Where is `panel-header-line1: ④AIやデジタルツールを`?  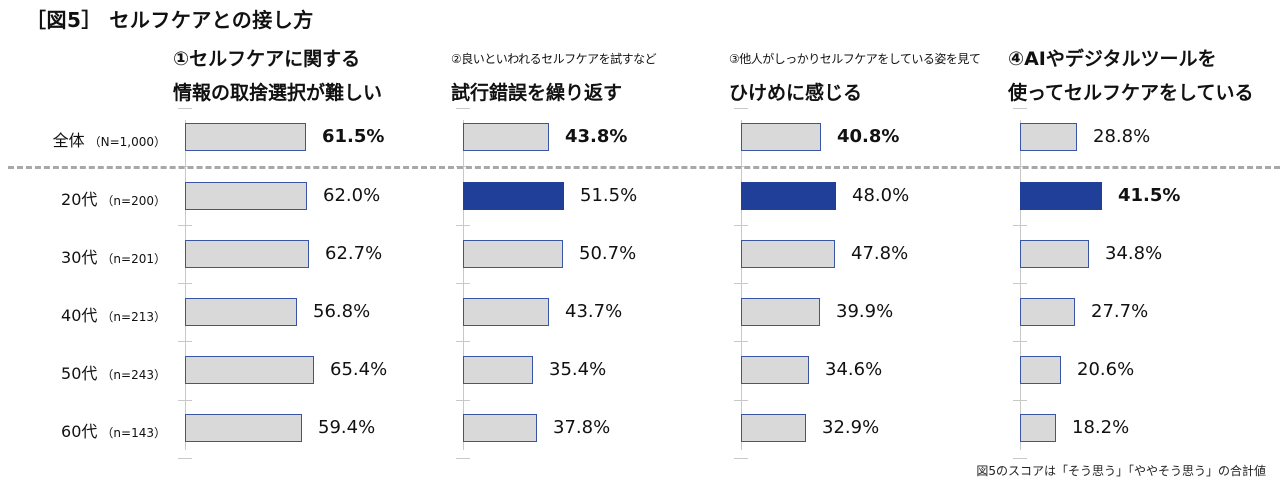 panel-header-line1: ④AIやデジタルツールを is located at coordinates (1112, 59).